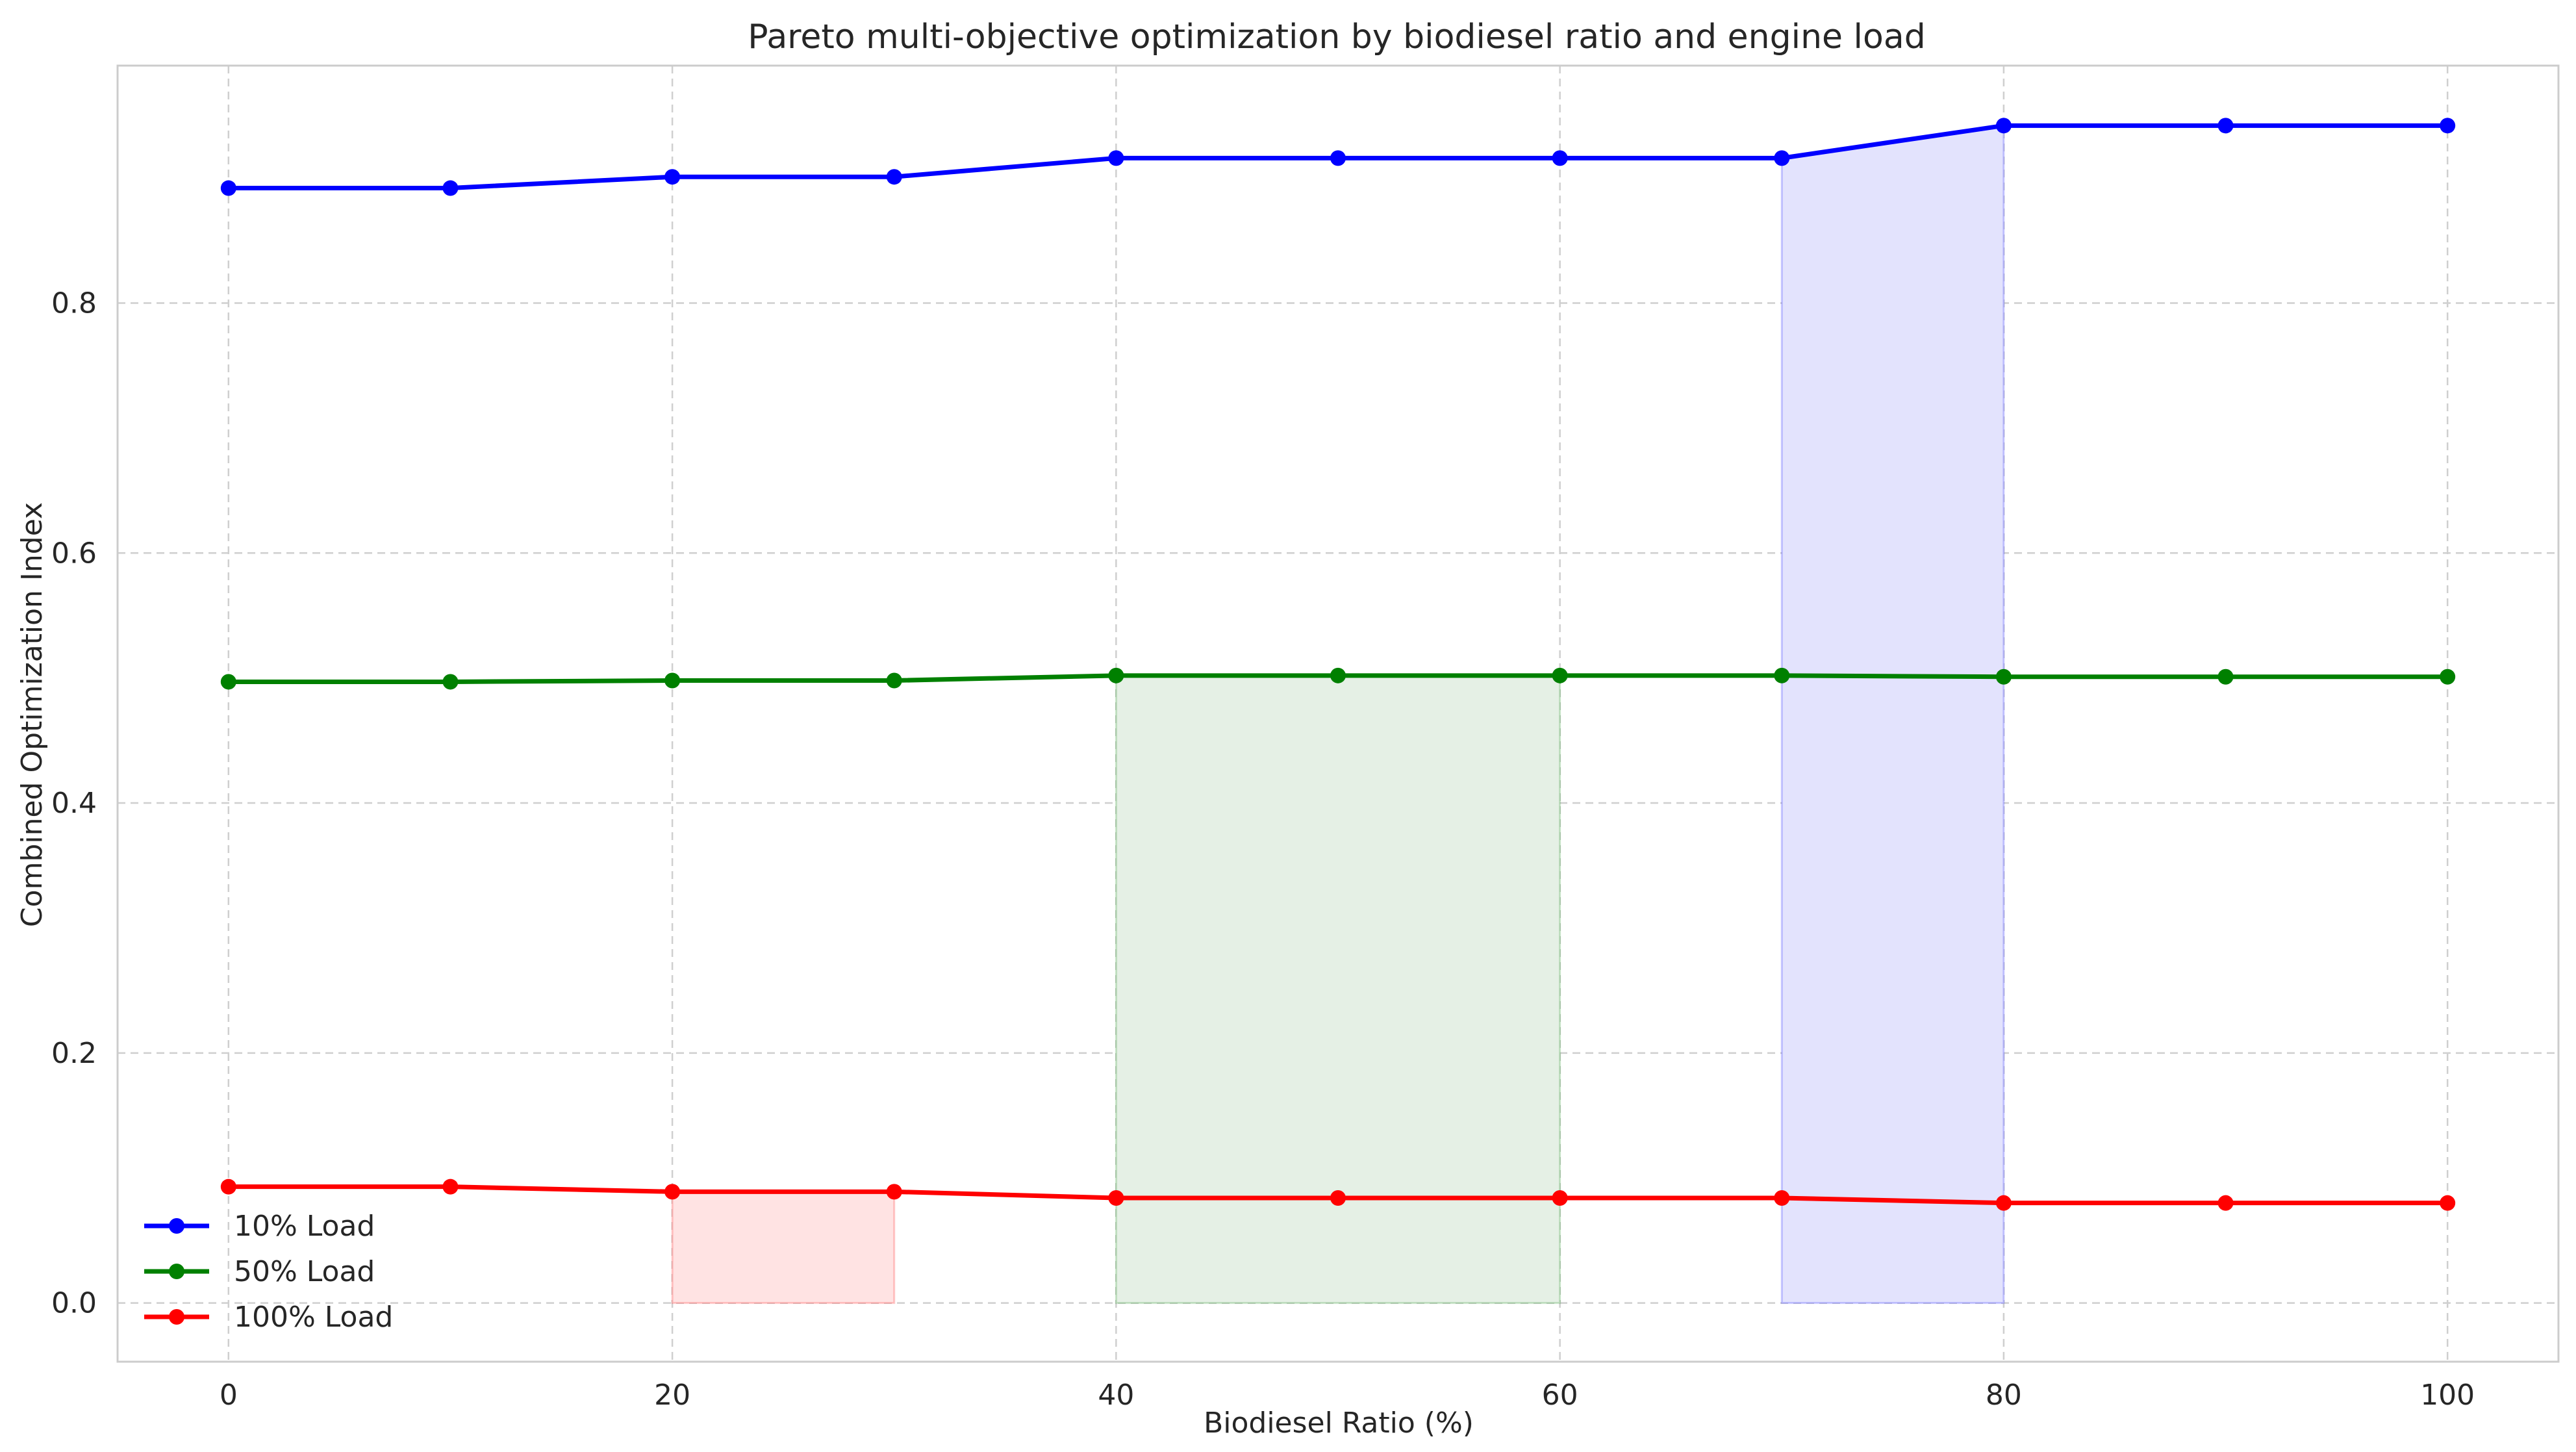  Describe the element at coordinates (1339, 1423) in the screenshot. I see `x-axis-label: Biodiesel Ratio (%)` at that location.